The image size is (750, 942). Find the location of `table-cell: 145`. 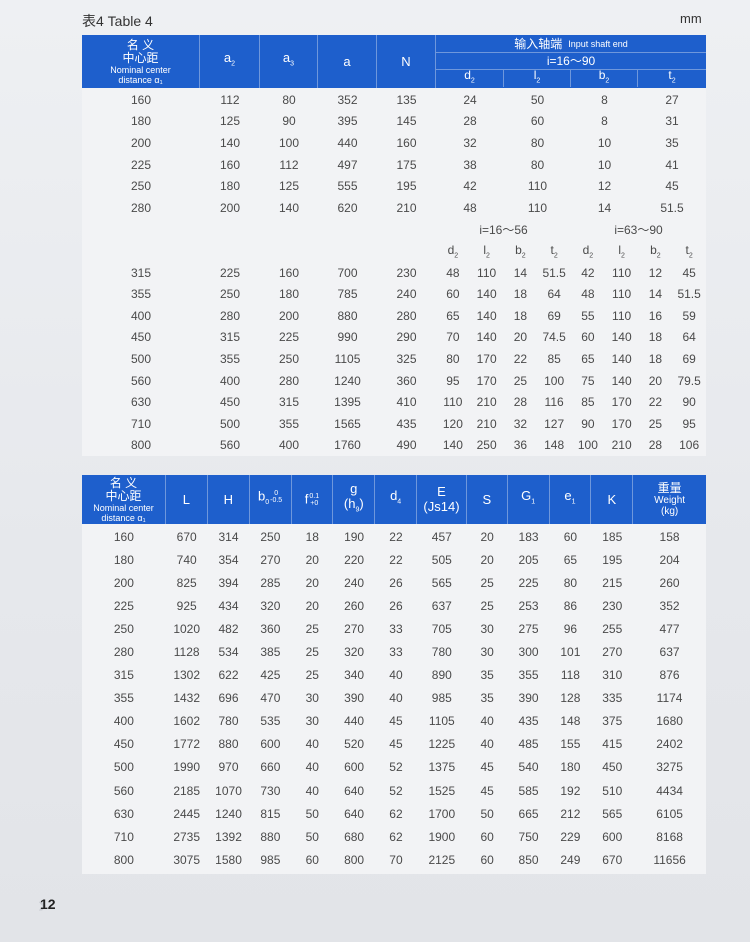

table-cell: 145 is located at coordinates (406, 121).